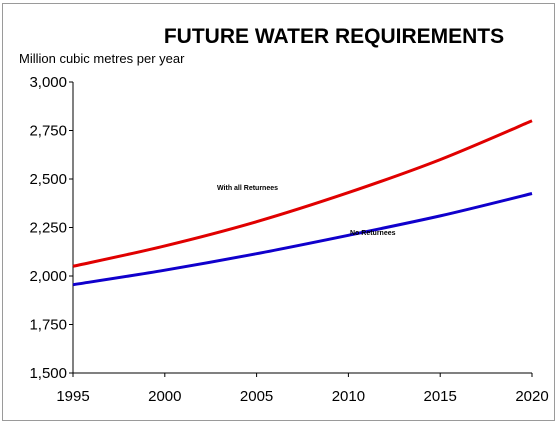 This screenshot has width=560, height=427. Describe the element at coordinates (102, 58) in the screenshot. I see `y-axis-label: Million cubic metres per year` at that location.